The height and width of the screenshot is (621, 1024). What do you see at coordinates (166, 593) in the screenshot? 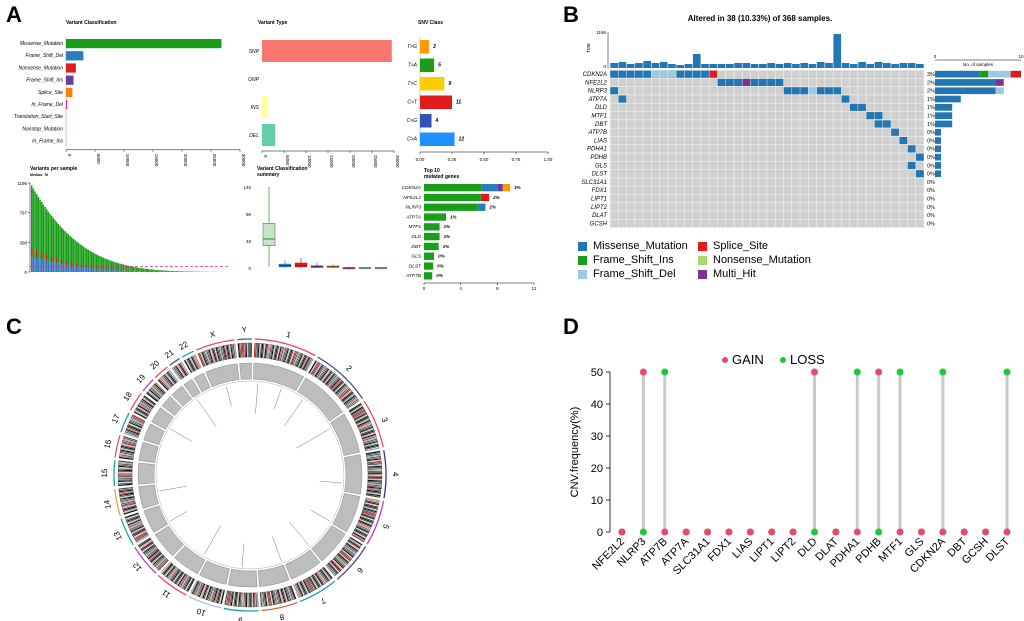
I see `chromosome-label: 11` at bounding box center [166, 593].